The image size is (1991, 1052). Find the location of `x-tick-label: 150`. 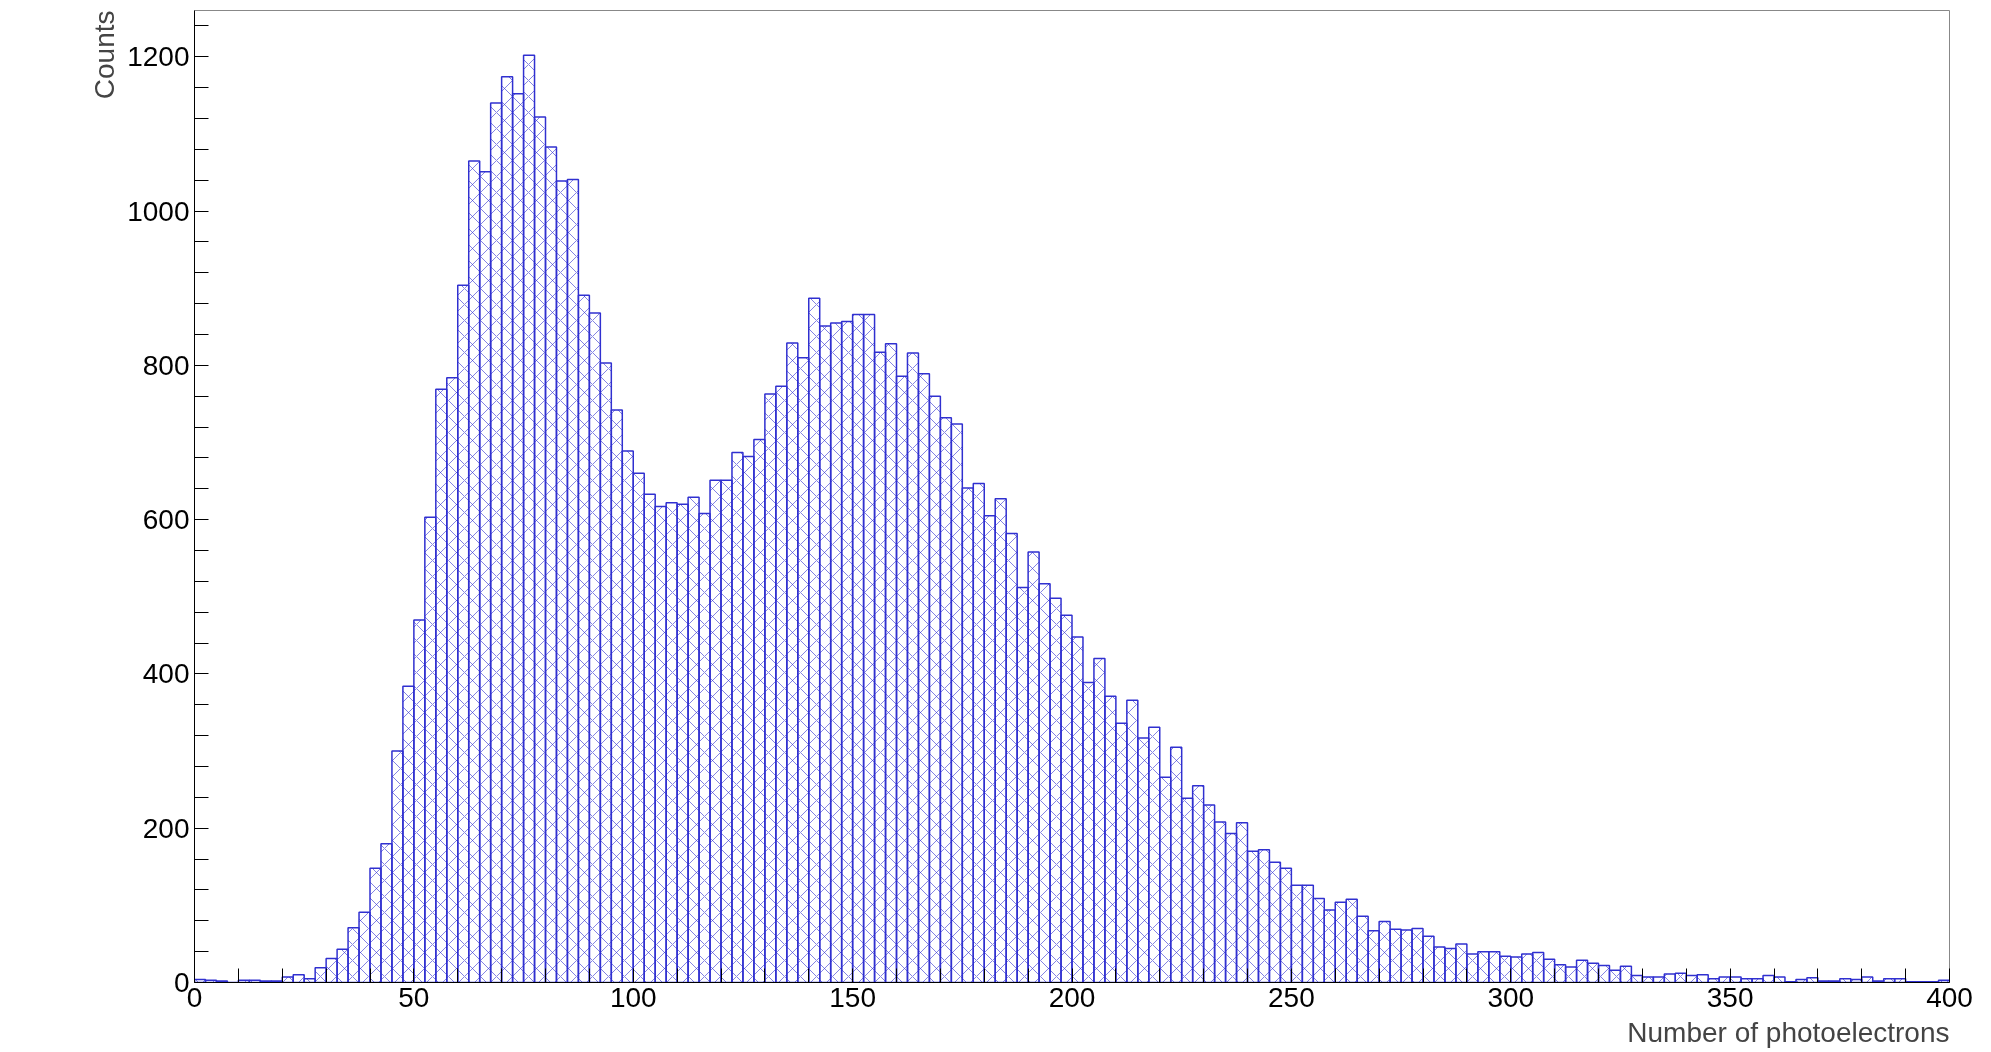

x-tick-label: 150 is located at coordinates (852, 997).